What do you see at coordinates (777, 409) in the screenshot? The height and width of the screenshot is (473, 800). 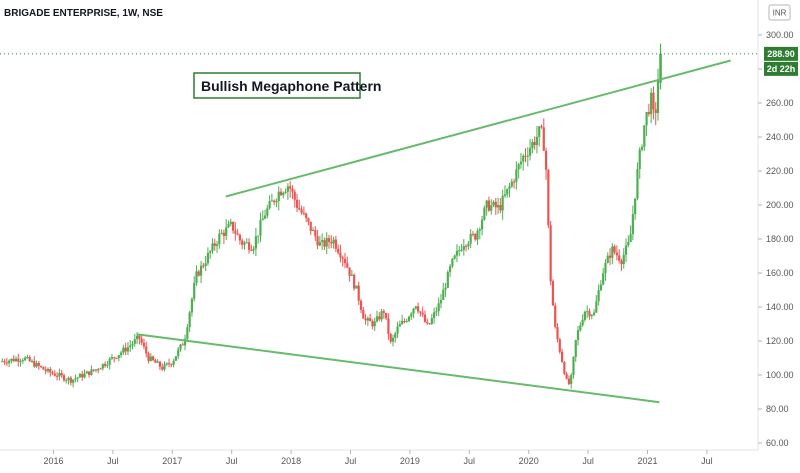 I see `price-tick-label: 80.00` at bounding box center [777, 409].